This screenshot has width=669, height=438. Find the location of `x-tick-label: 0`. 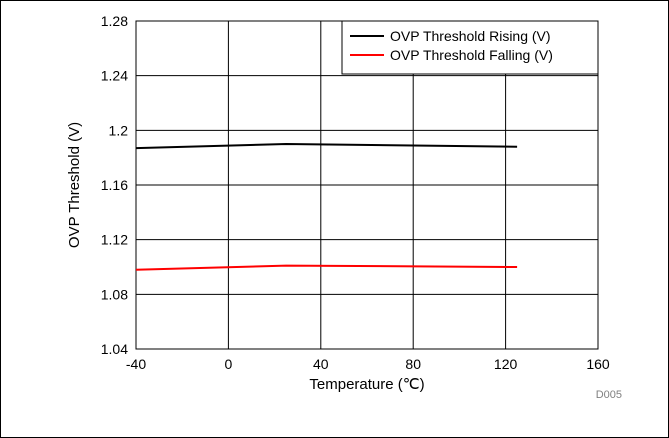

x-tick-label: 0 is located at coordinates (229, 364).